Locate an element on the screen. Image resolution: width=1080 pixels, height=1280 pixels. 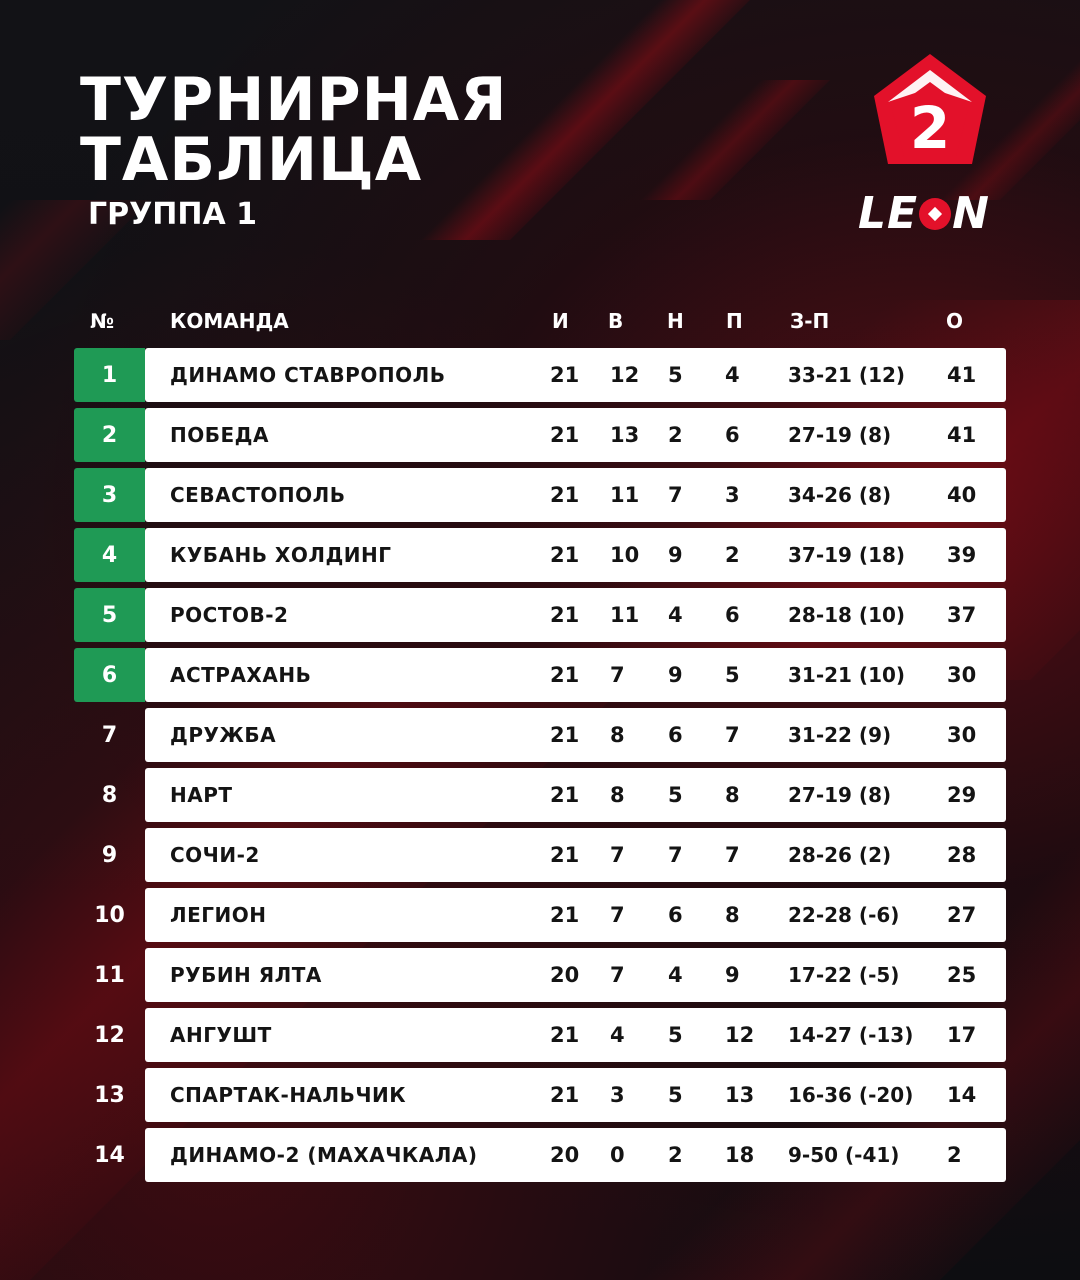
row-card: ДИНАМО-2 (МАХАЧКАЛА) 20 0 2 18 9-50 (-41) 2 is located at coordinates (575, 1155).